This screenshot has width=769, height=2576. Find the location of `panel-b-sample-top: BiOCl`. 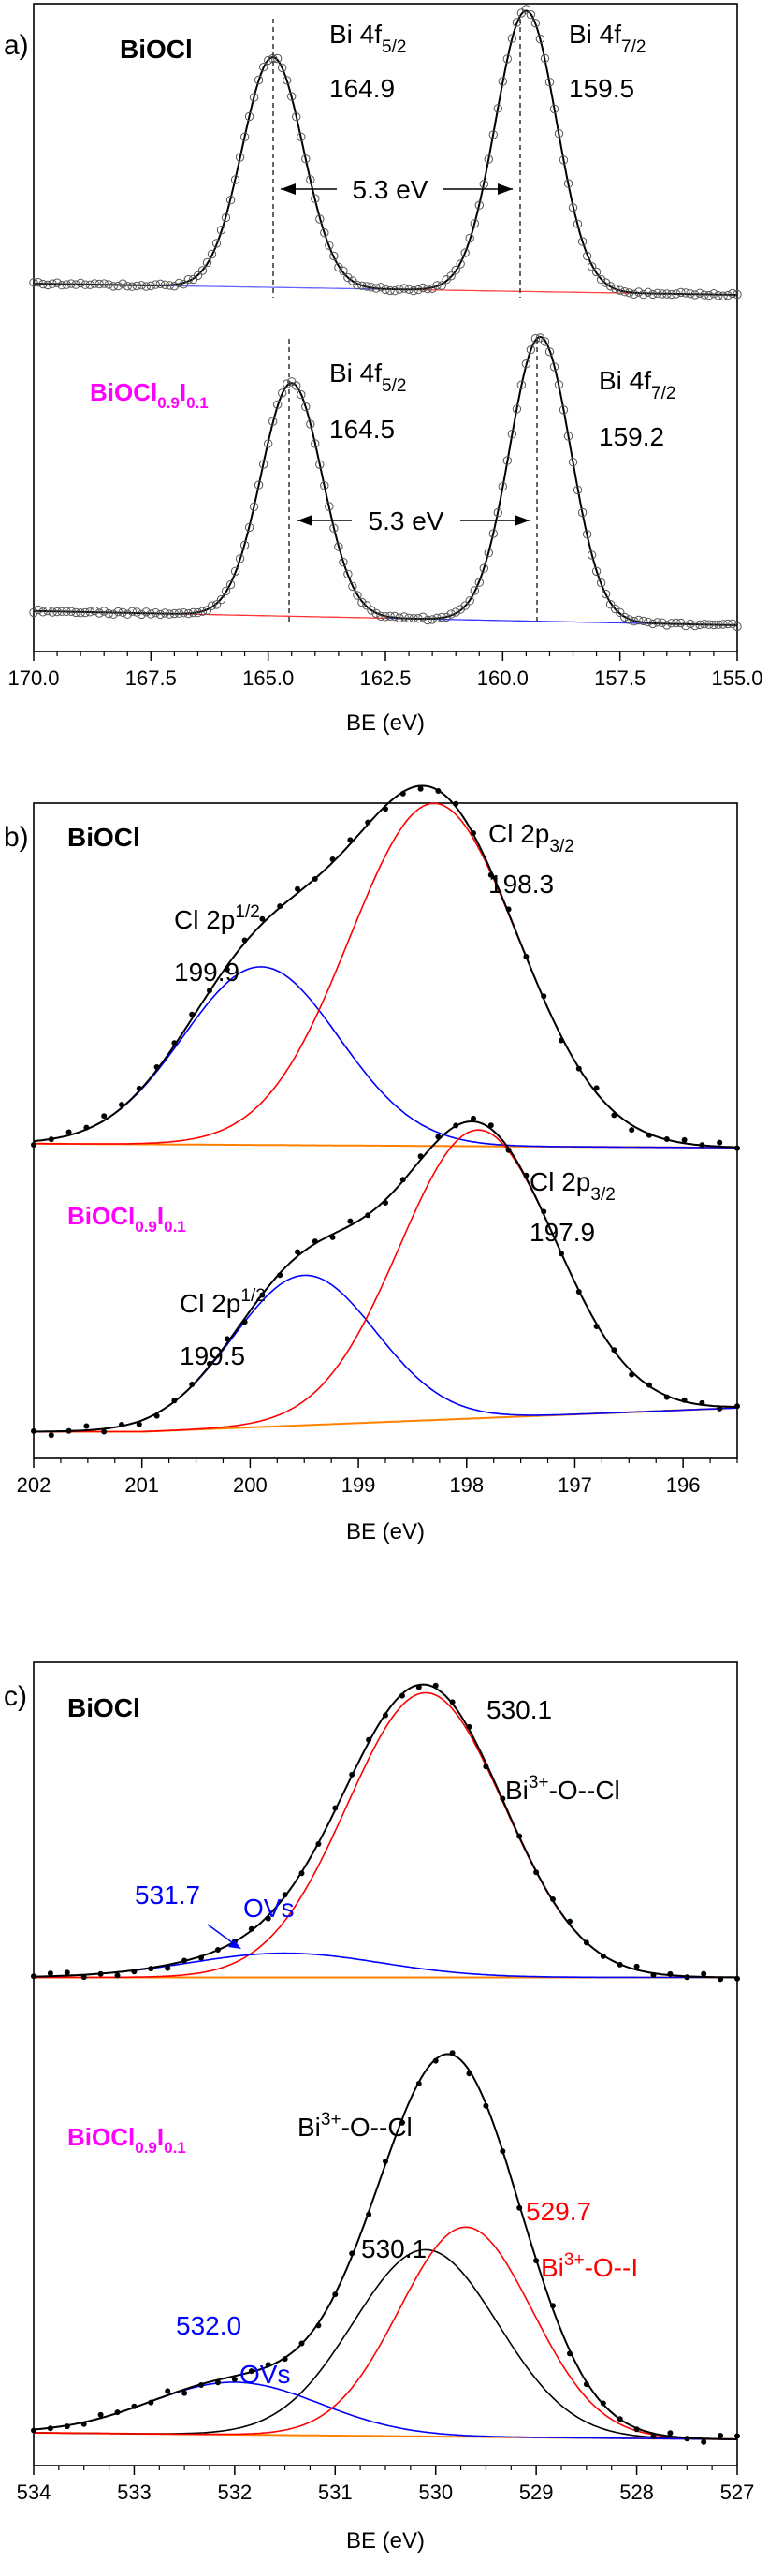

panel-b-sample-top: BiOCl is located at coordinates (104, 837).